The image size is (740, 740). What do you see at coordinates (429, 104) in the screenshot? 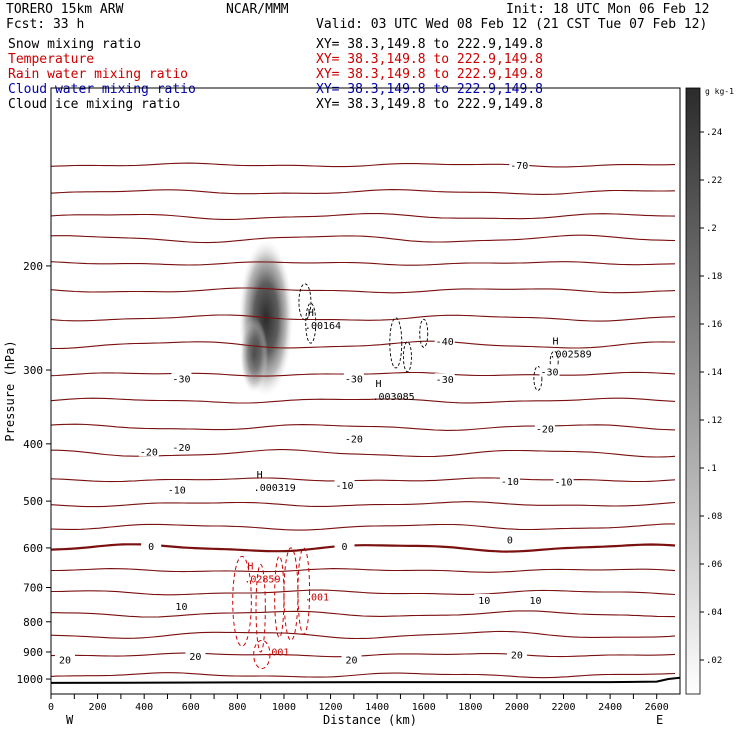
I see `field-xy-cloud-ice: XY= 38.3,149.8 to 222.9,149.8` at bounding box center [429, 104].